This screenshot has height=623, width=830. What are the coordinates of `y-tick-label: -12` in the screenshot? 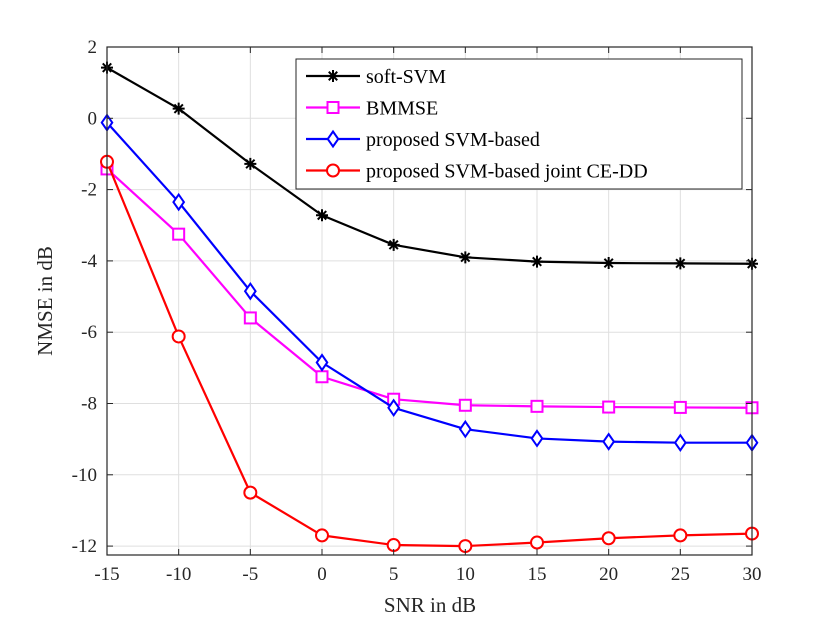 It's located at (84, 546).